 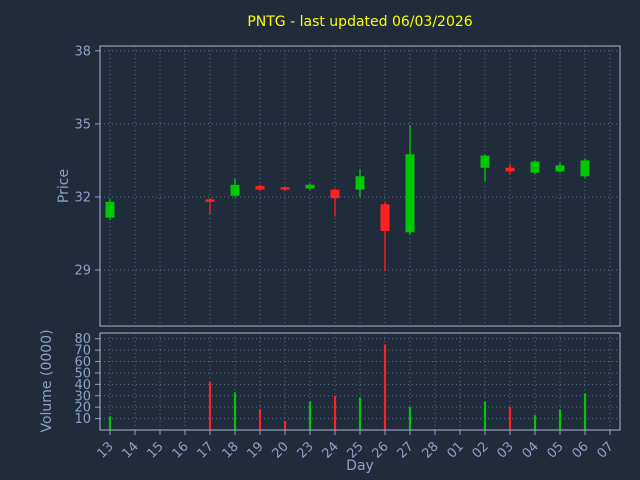 What do you see at coordinates (64, 186) in the screenshot?
I see `price-axis-label: Price` at bounding box center [64, 186].